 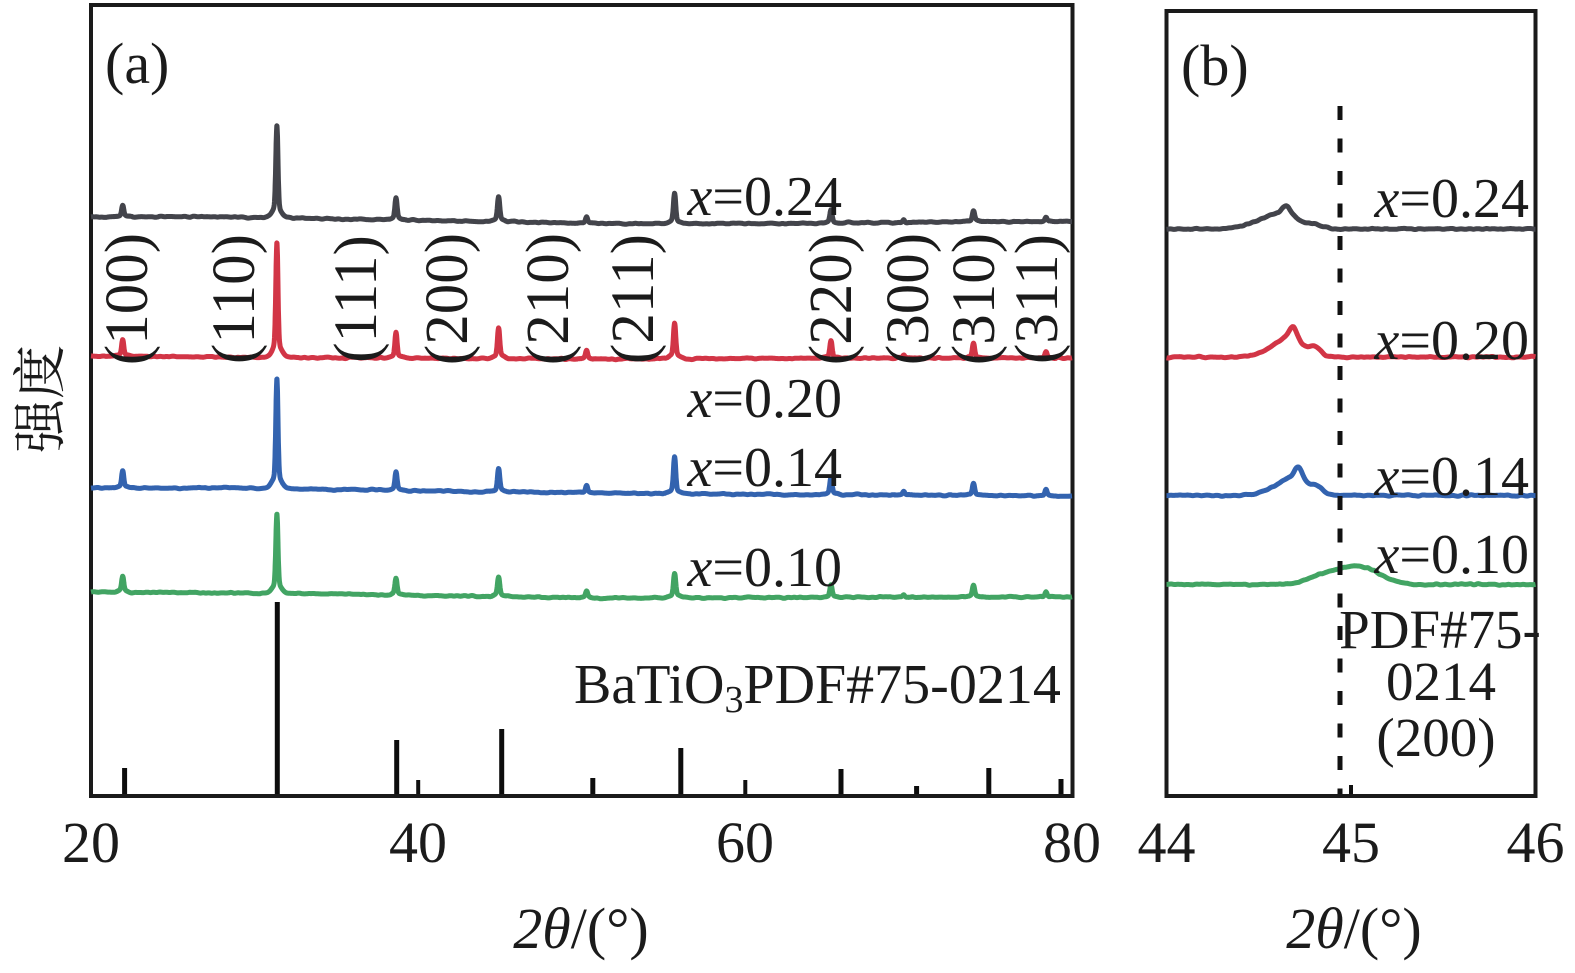 I want to click on svg-text: 20, so click(x=91, y=842).